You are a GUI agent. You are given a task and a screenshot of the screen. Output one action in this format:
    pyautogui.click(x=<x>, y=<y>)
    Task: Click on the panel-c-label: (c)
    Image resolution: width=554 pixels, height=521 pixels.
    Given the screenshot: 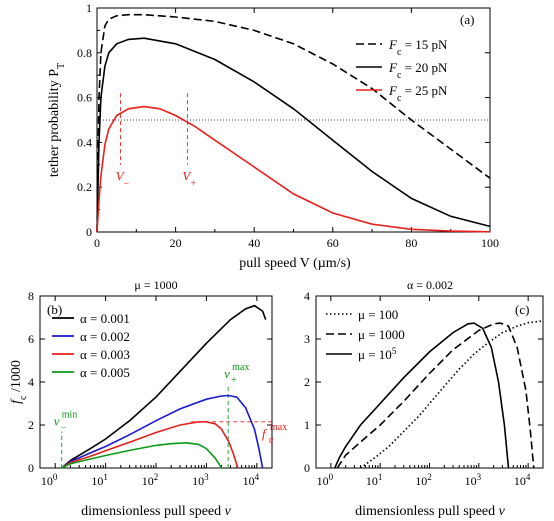 What is the action you would take?
    pyautogui.click(x=522, y=309)
    